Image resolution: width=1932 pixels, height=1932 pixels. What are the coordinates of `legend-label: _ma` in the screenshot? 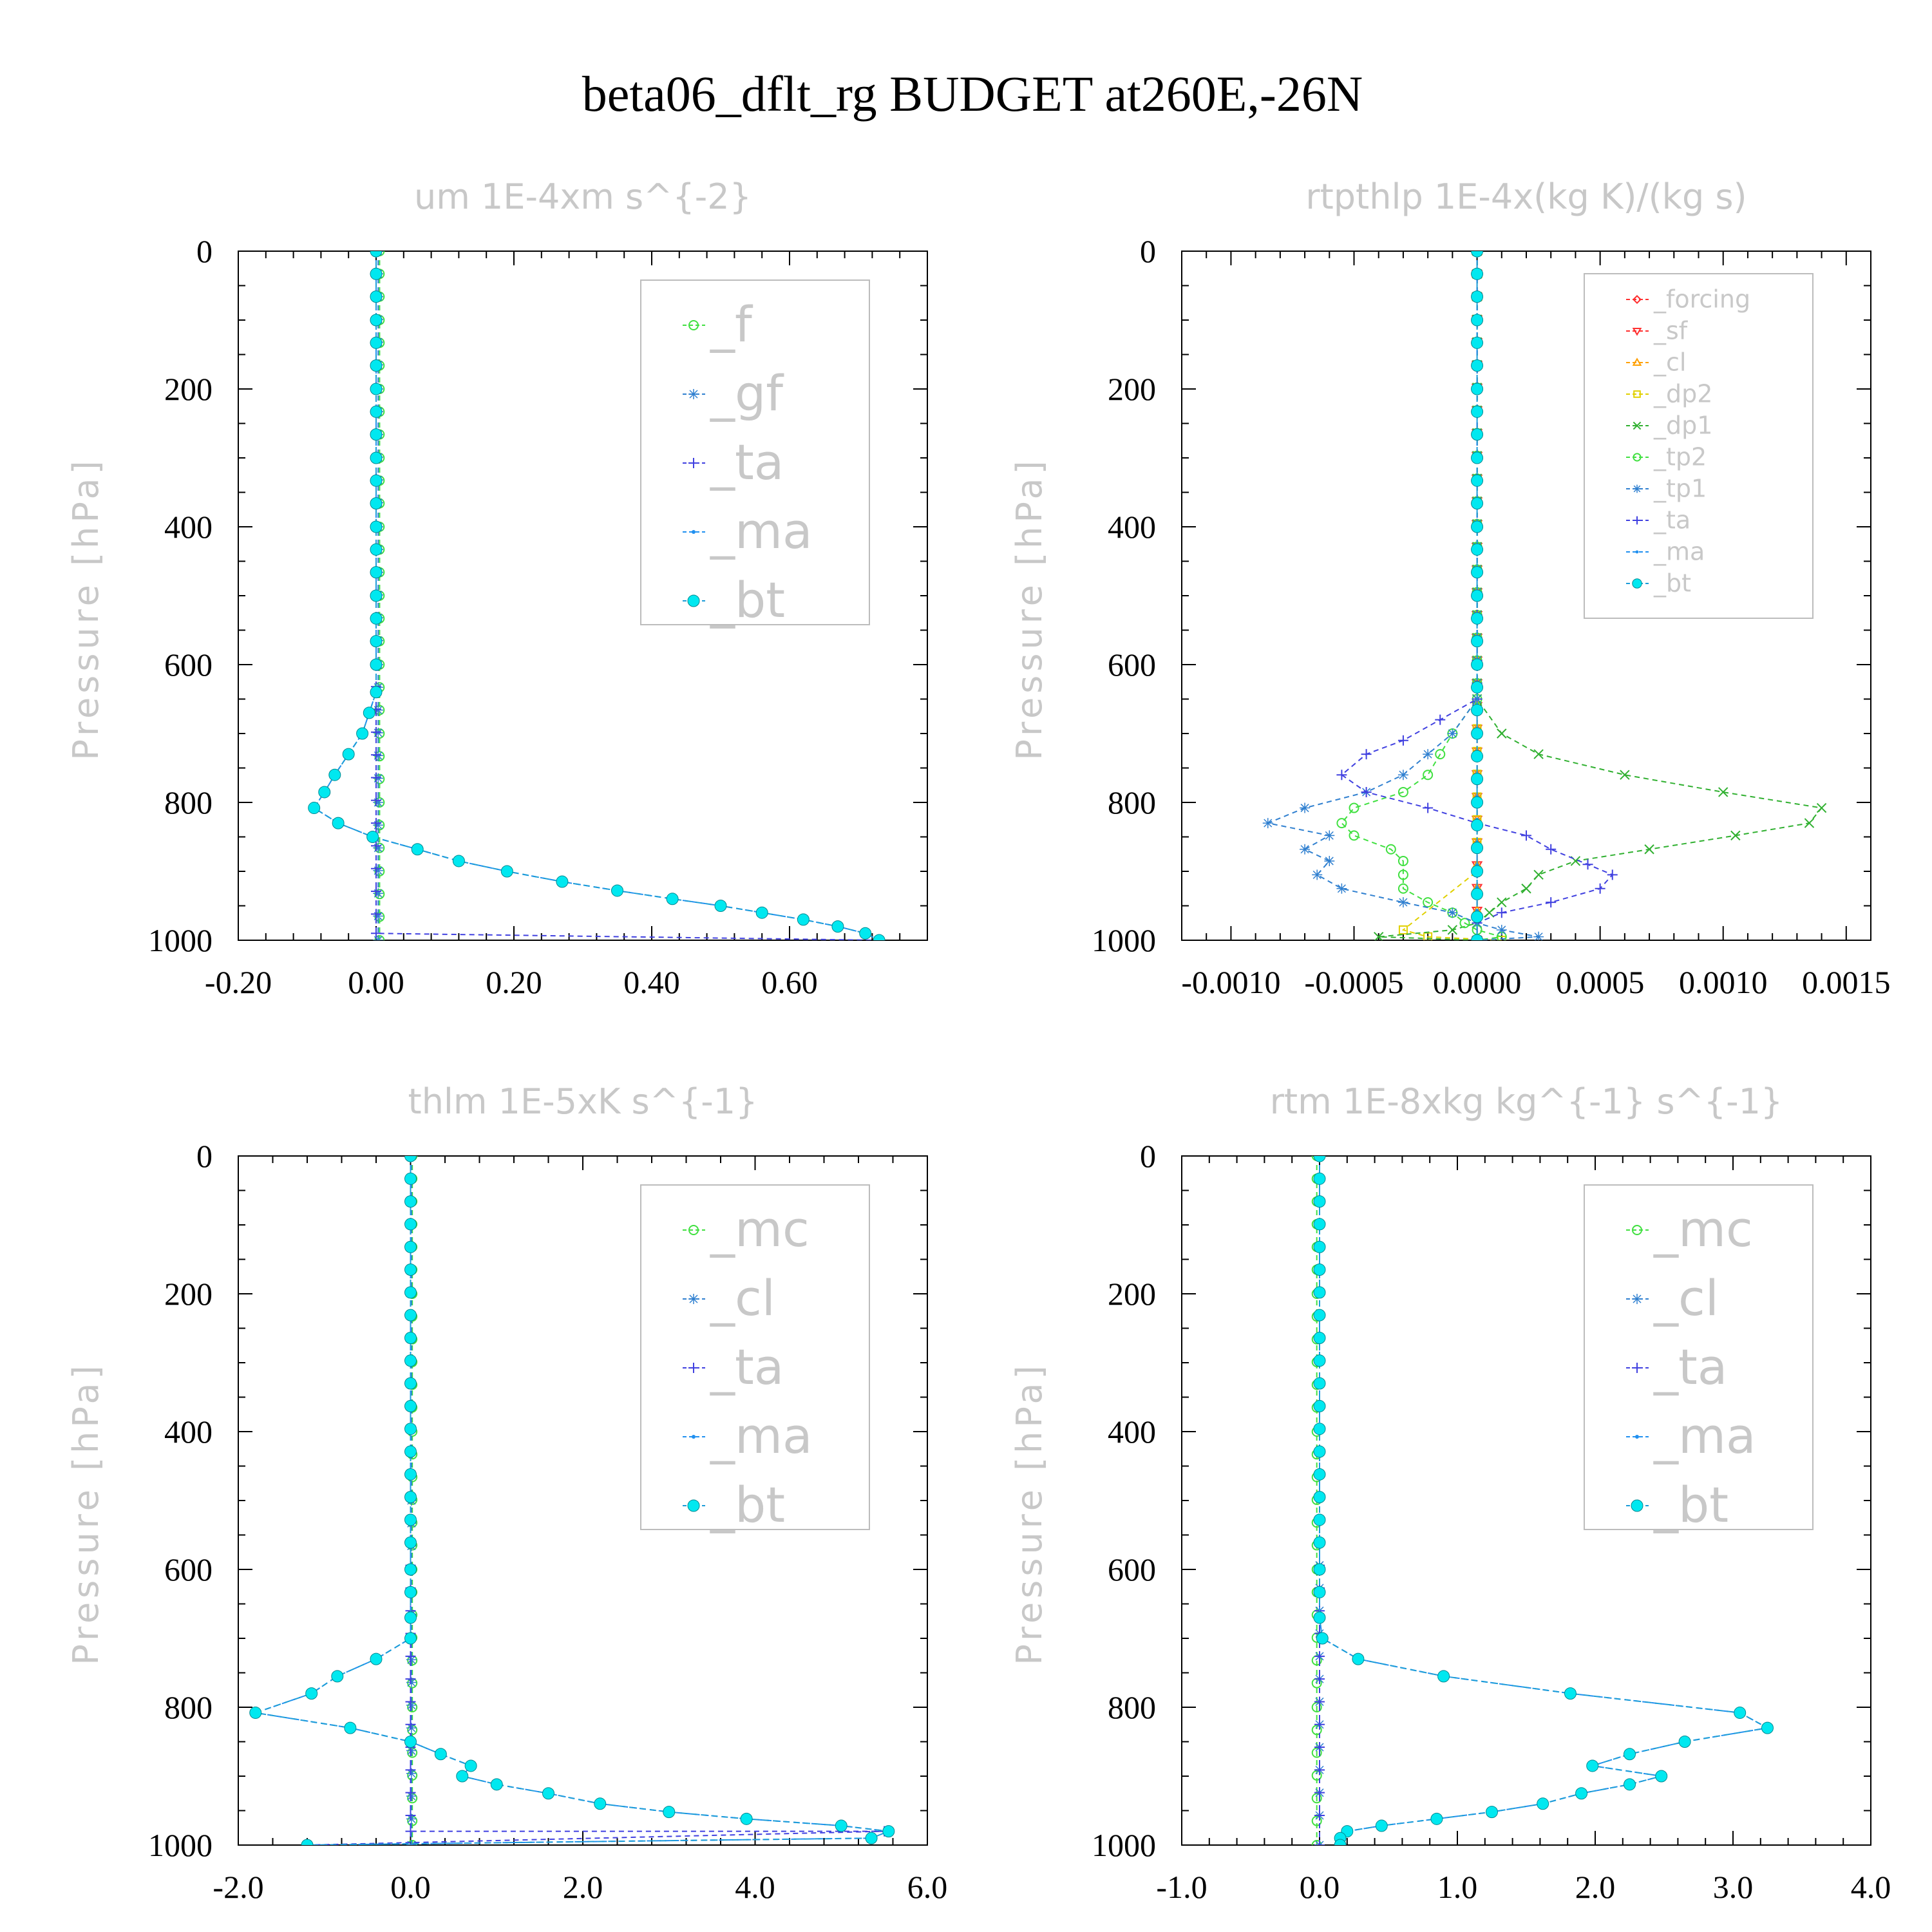 It's located at (1679, 552).